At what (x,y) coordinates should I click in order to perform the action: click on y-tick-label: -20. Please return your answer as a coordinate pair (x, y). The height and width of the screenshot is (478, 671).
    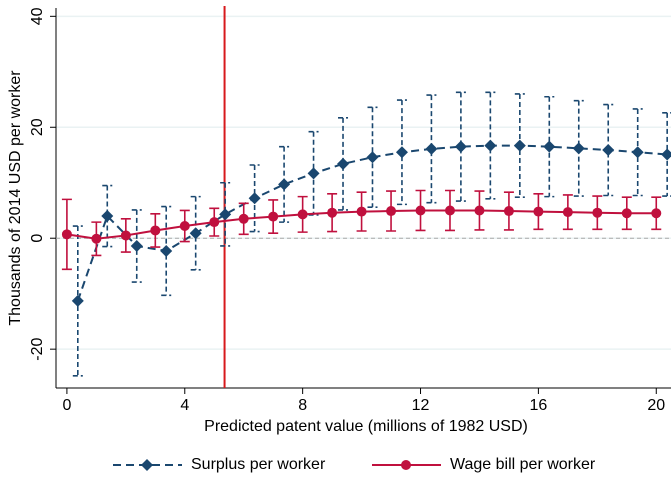
    Looking at the image, I should click on (37, 349).